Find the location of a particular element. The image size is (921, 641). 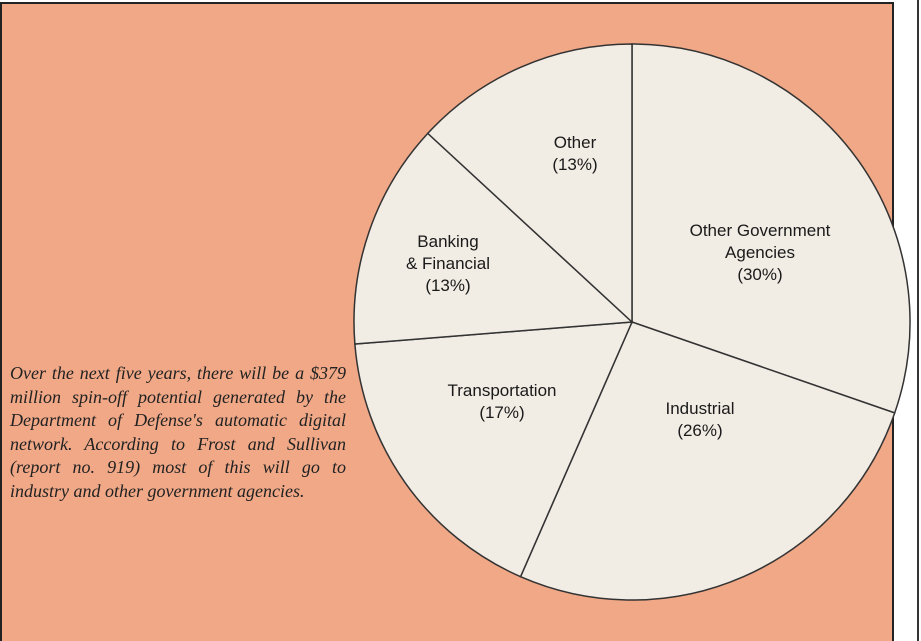

value-label: (30%) is located at coordinates (759, 274).